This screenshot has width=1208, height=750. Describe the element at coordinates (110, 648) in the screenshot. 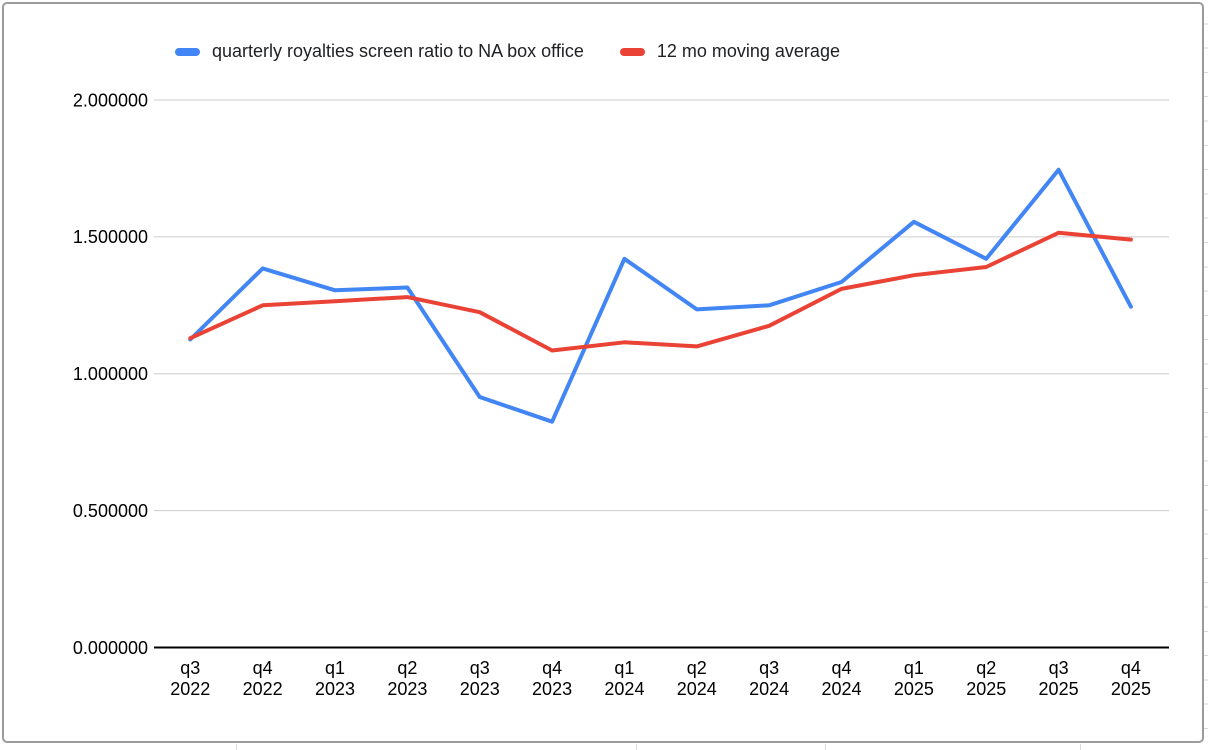

I see `y-axis-label: 0.000000` at that location.